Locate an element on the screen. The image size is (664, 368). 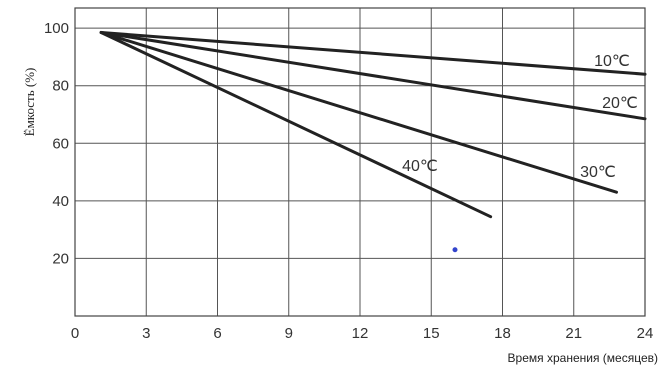
x-tick-label: 12 is located at coordinates (360, 333).